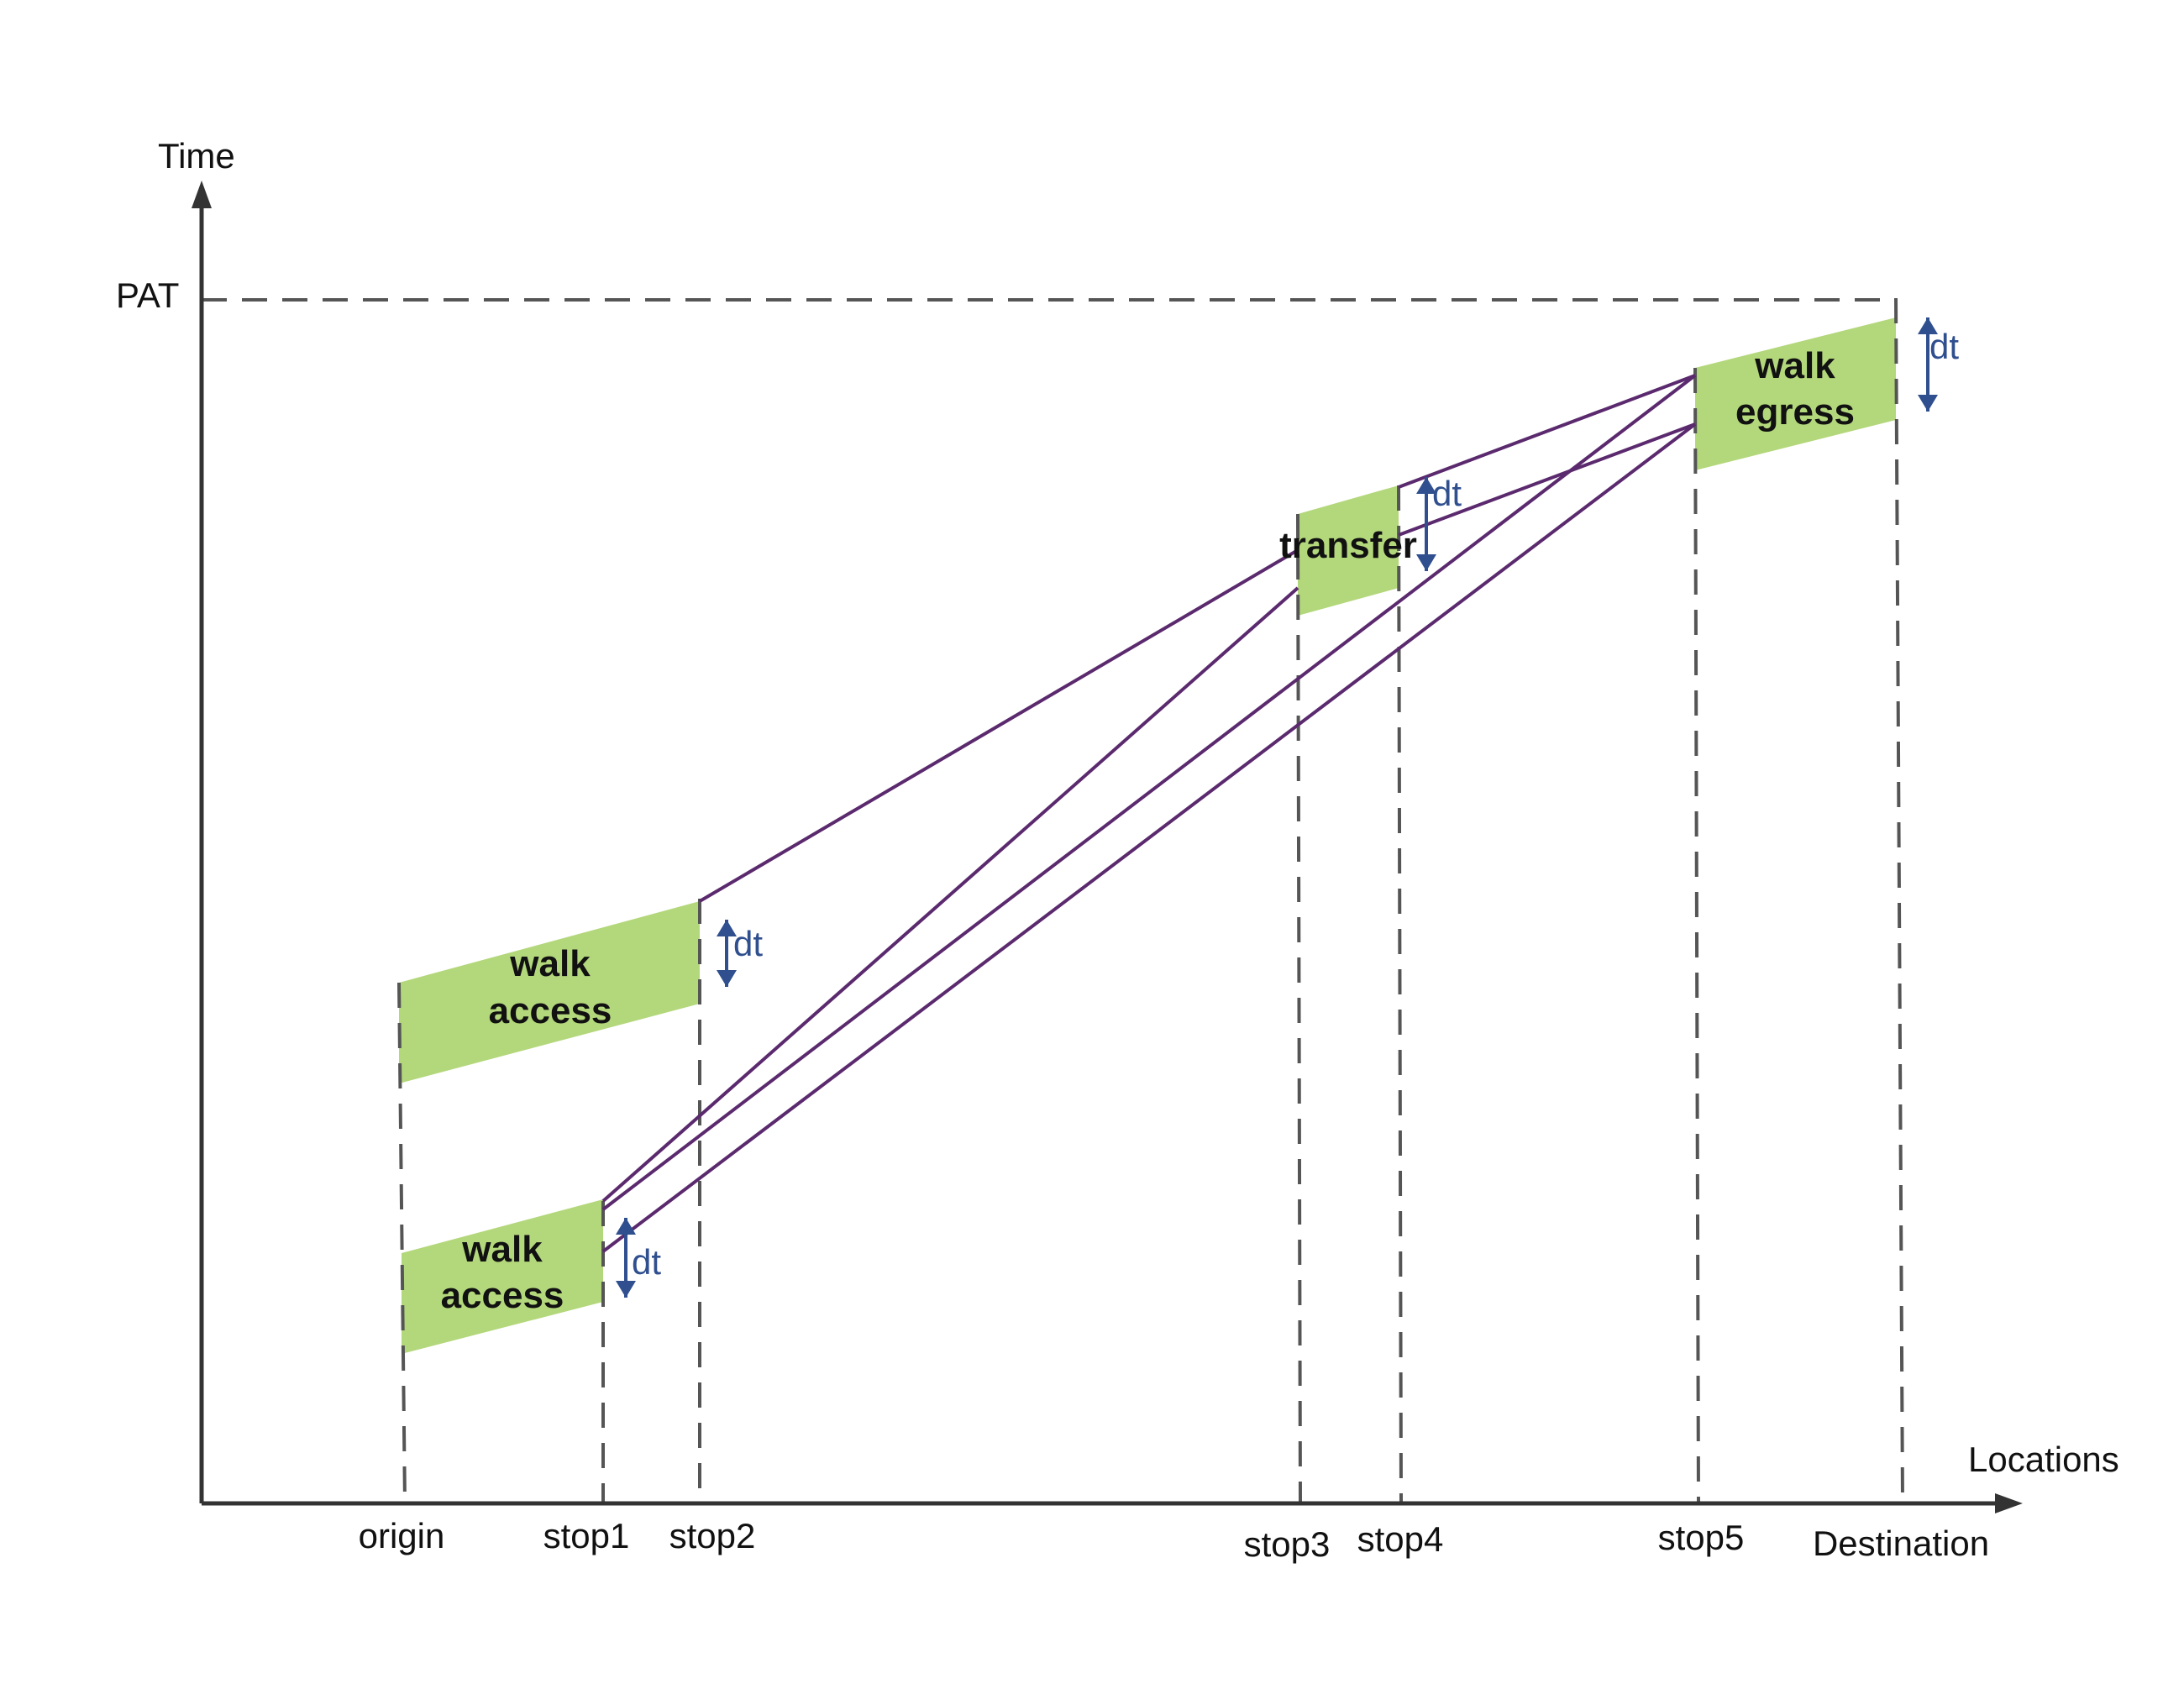  I want to click on stop4-guide, so click(1400, 994).